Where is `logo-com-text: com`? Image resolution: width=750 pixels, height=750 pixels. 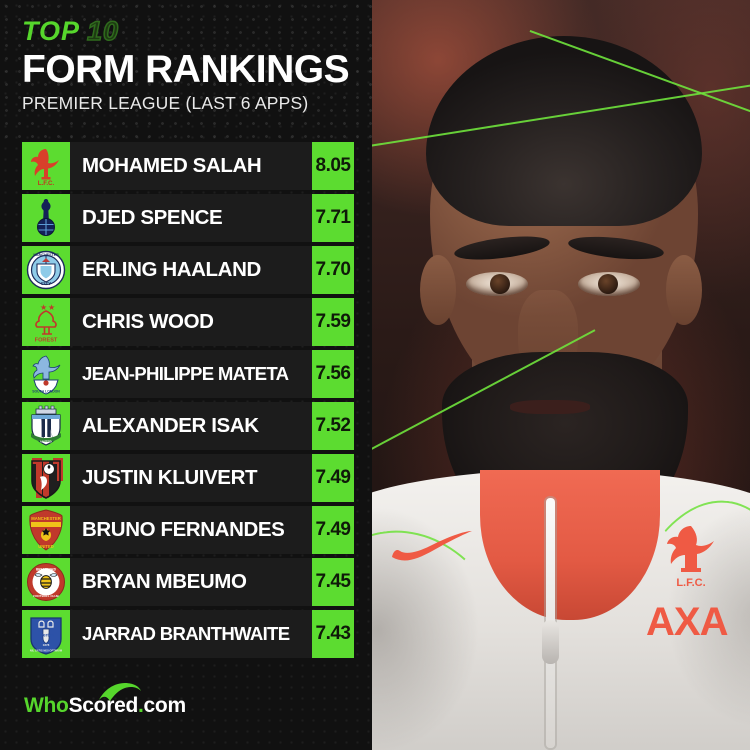
logo-com-text: com is located at coordinates (165, 705).